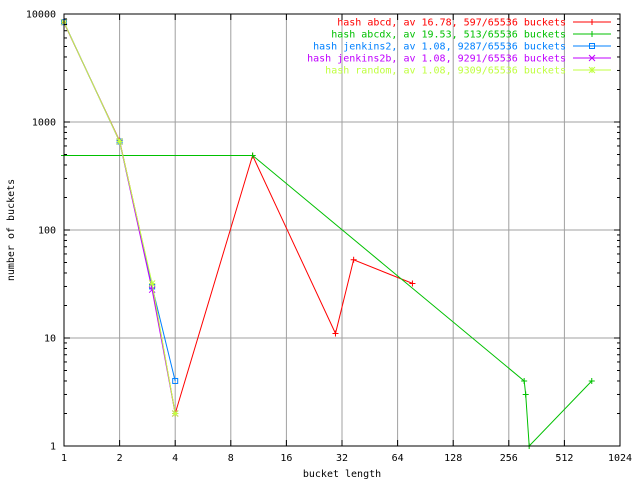 This screenshot has width=640, height=480. I want to click on x-tick-label: 32, so click(342, 458).